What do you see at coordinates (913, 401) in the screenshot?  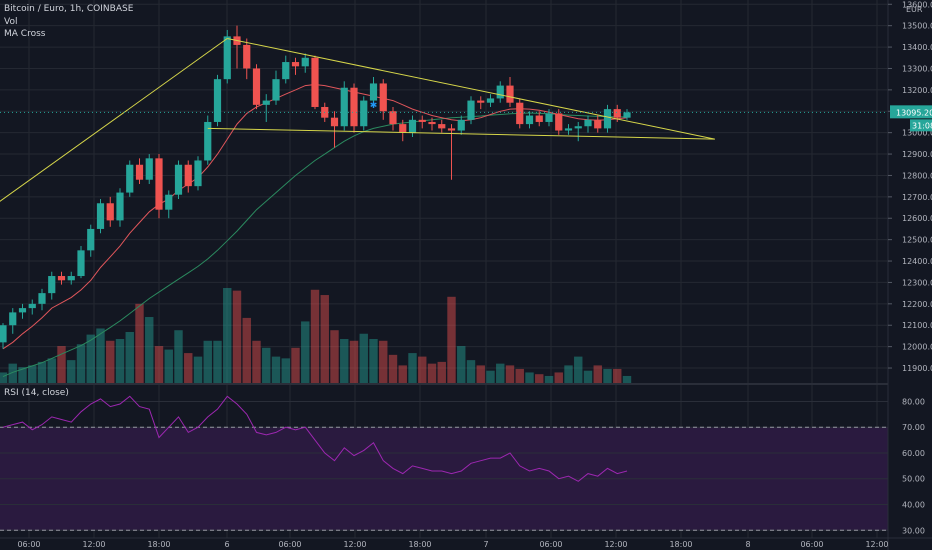 I see `rsi-tick-label: 80.00` at bounding box center [913, 401].